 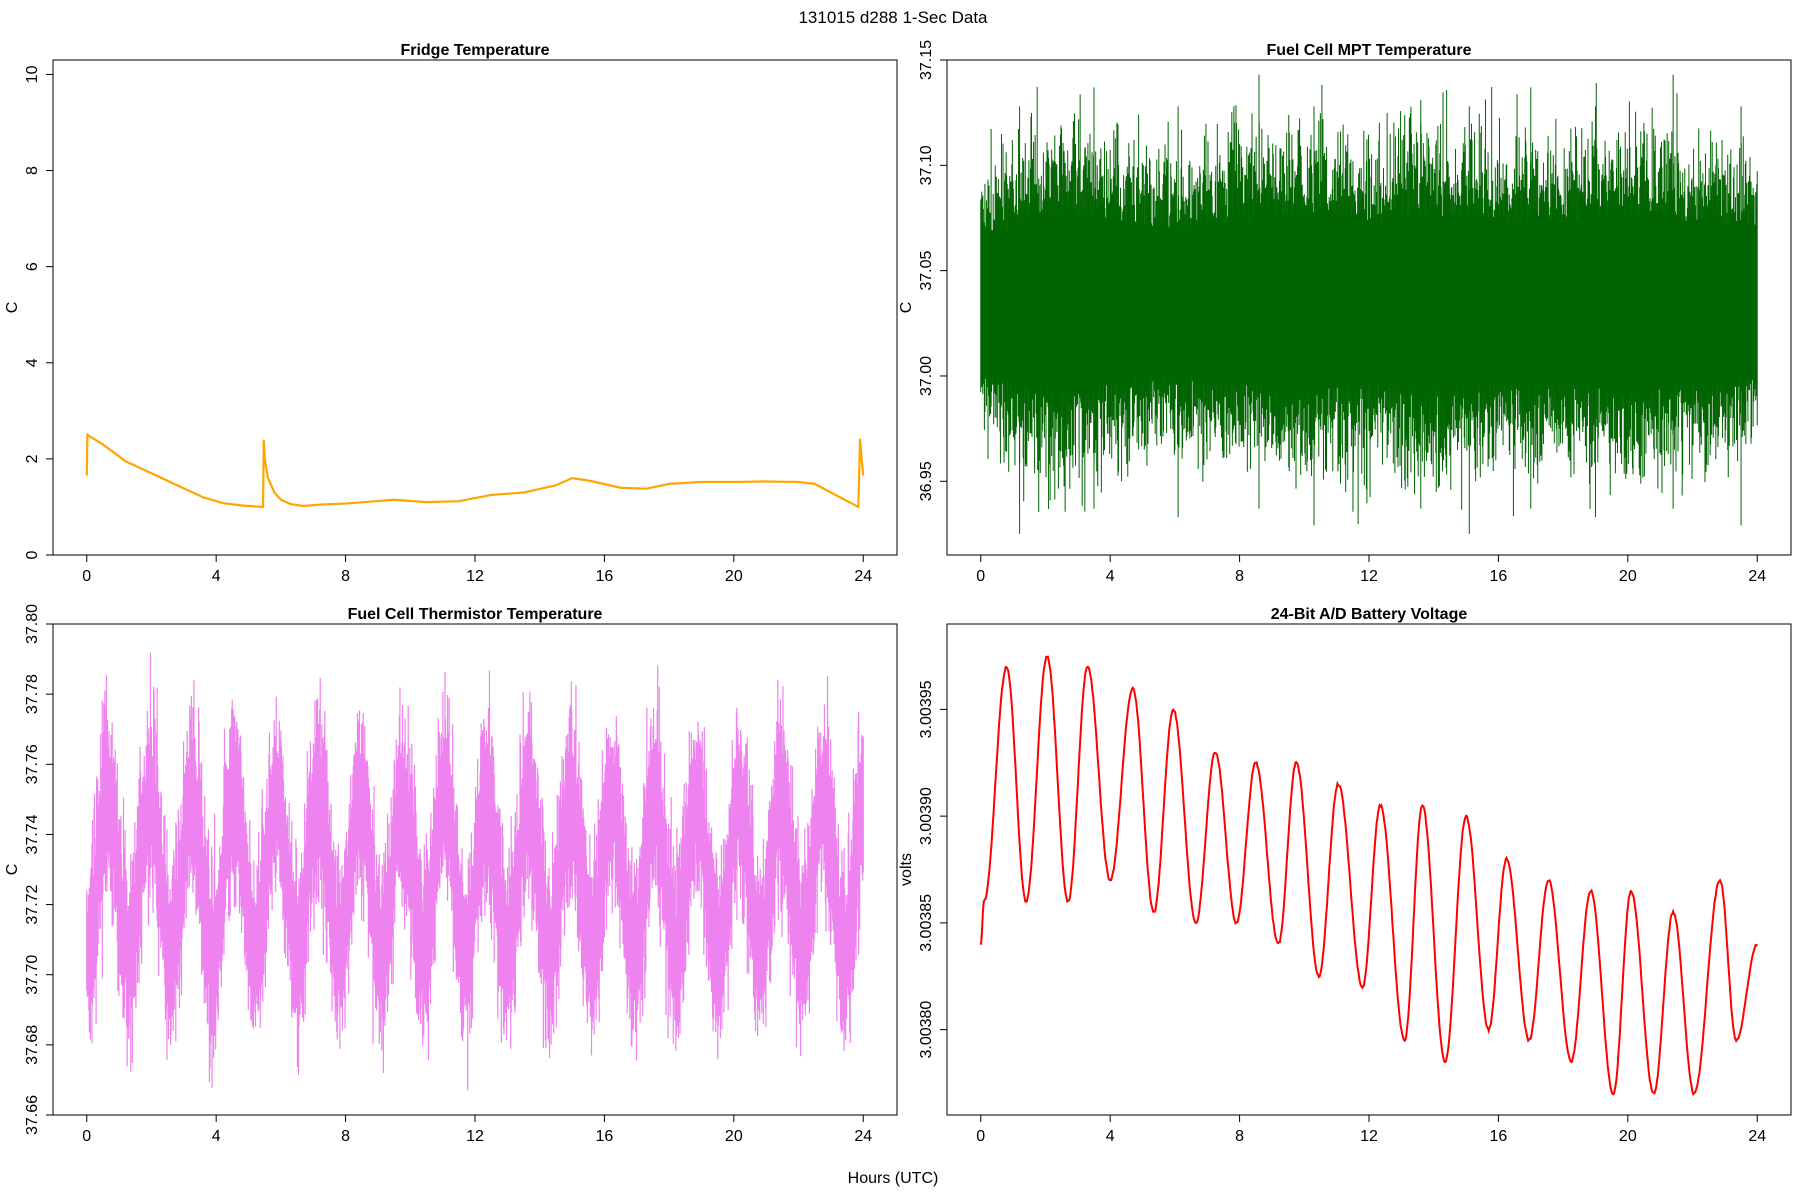 I want to click on plot-area, so click(x=475, y=470).